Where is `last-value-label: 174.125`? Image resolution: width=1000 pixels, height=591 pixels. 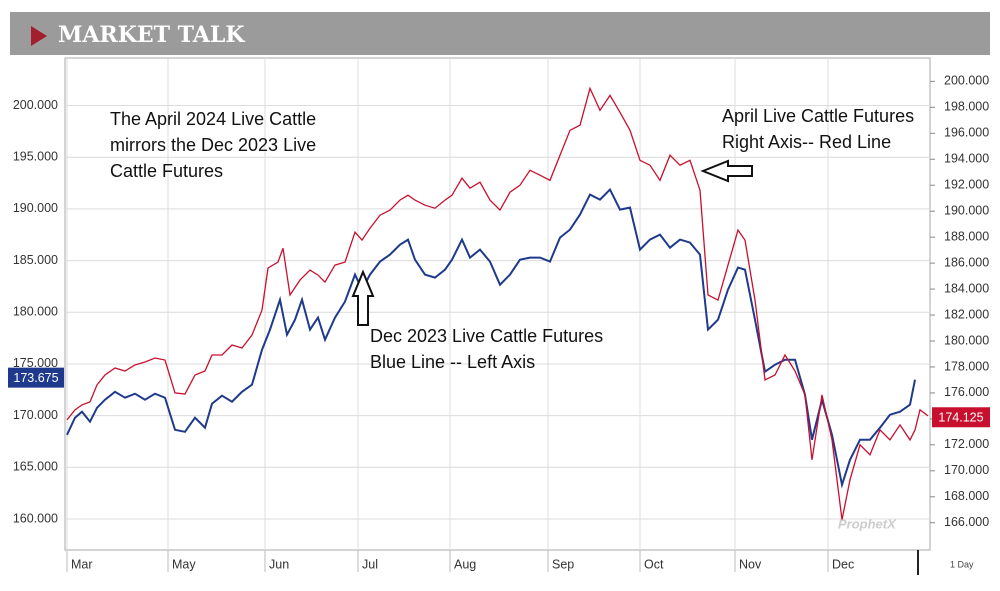
last-value-label: 174.125 is located at coordinates (960, 418).